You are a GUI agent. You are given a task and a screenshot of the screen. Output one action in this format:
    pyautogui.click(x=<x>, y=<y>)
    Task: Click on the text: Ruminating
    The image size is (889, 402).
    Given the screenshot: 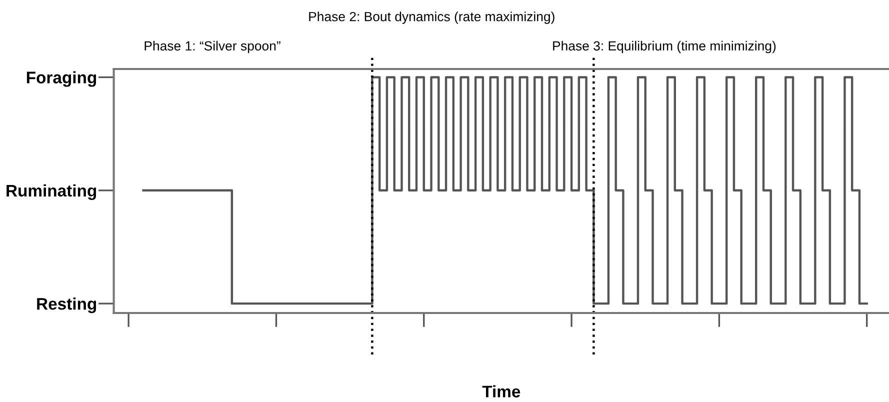 What is the action you would take?
    pyautogui.click(x=51, y=192)
    